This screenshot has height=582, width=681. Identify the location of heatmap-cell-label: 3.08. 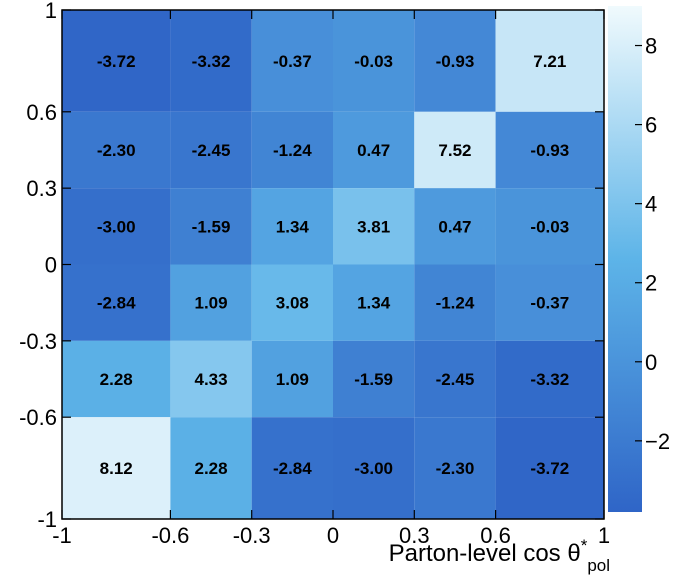
(292, 303).